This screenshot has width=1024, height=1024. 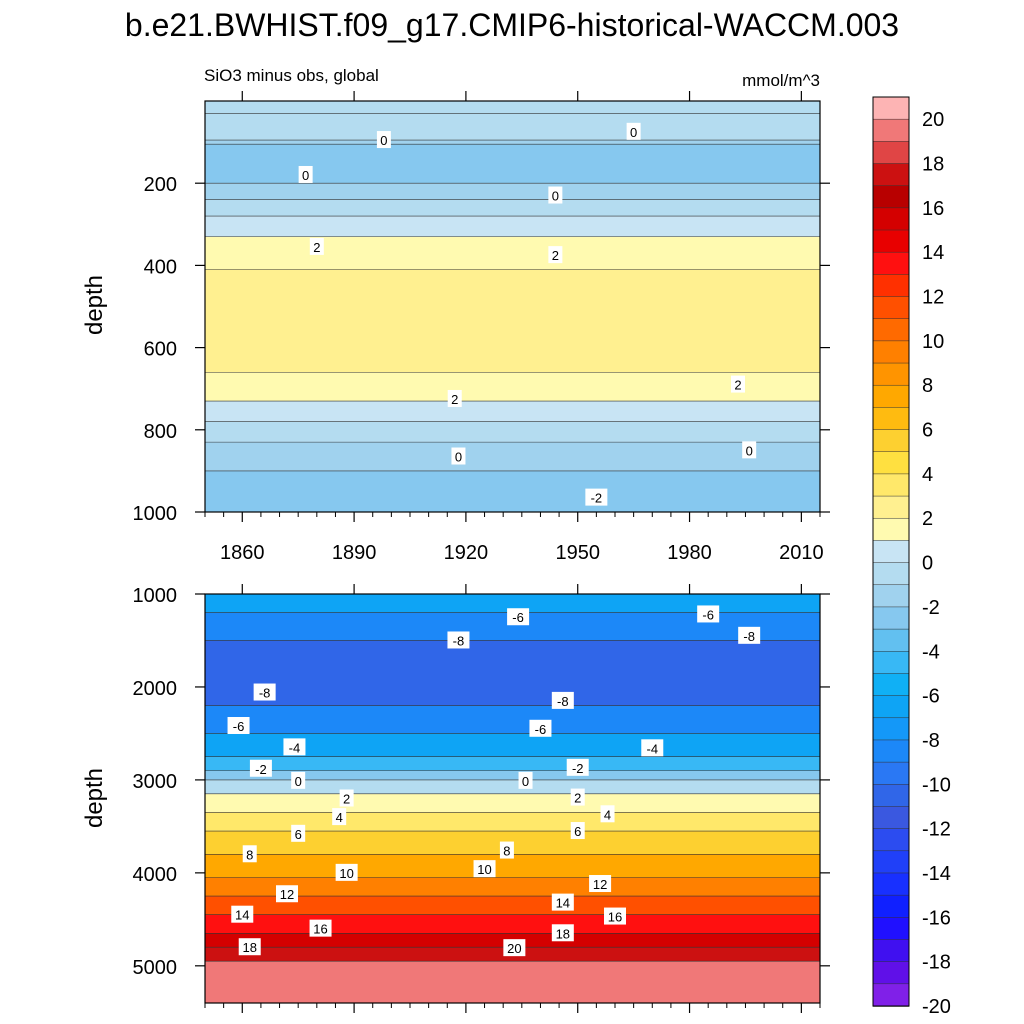 What do you see at coordinates (354, 553) in the screenshot?
I see `x-tick-label: 1890` at bounding box center [354, 553].